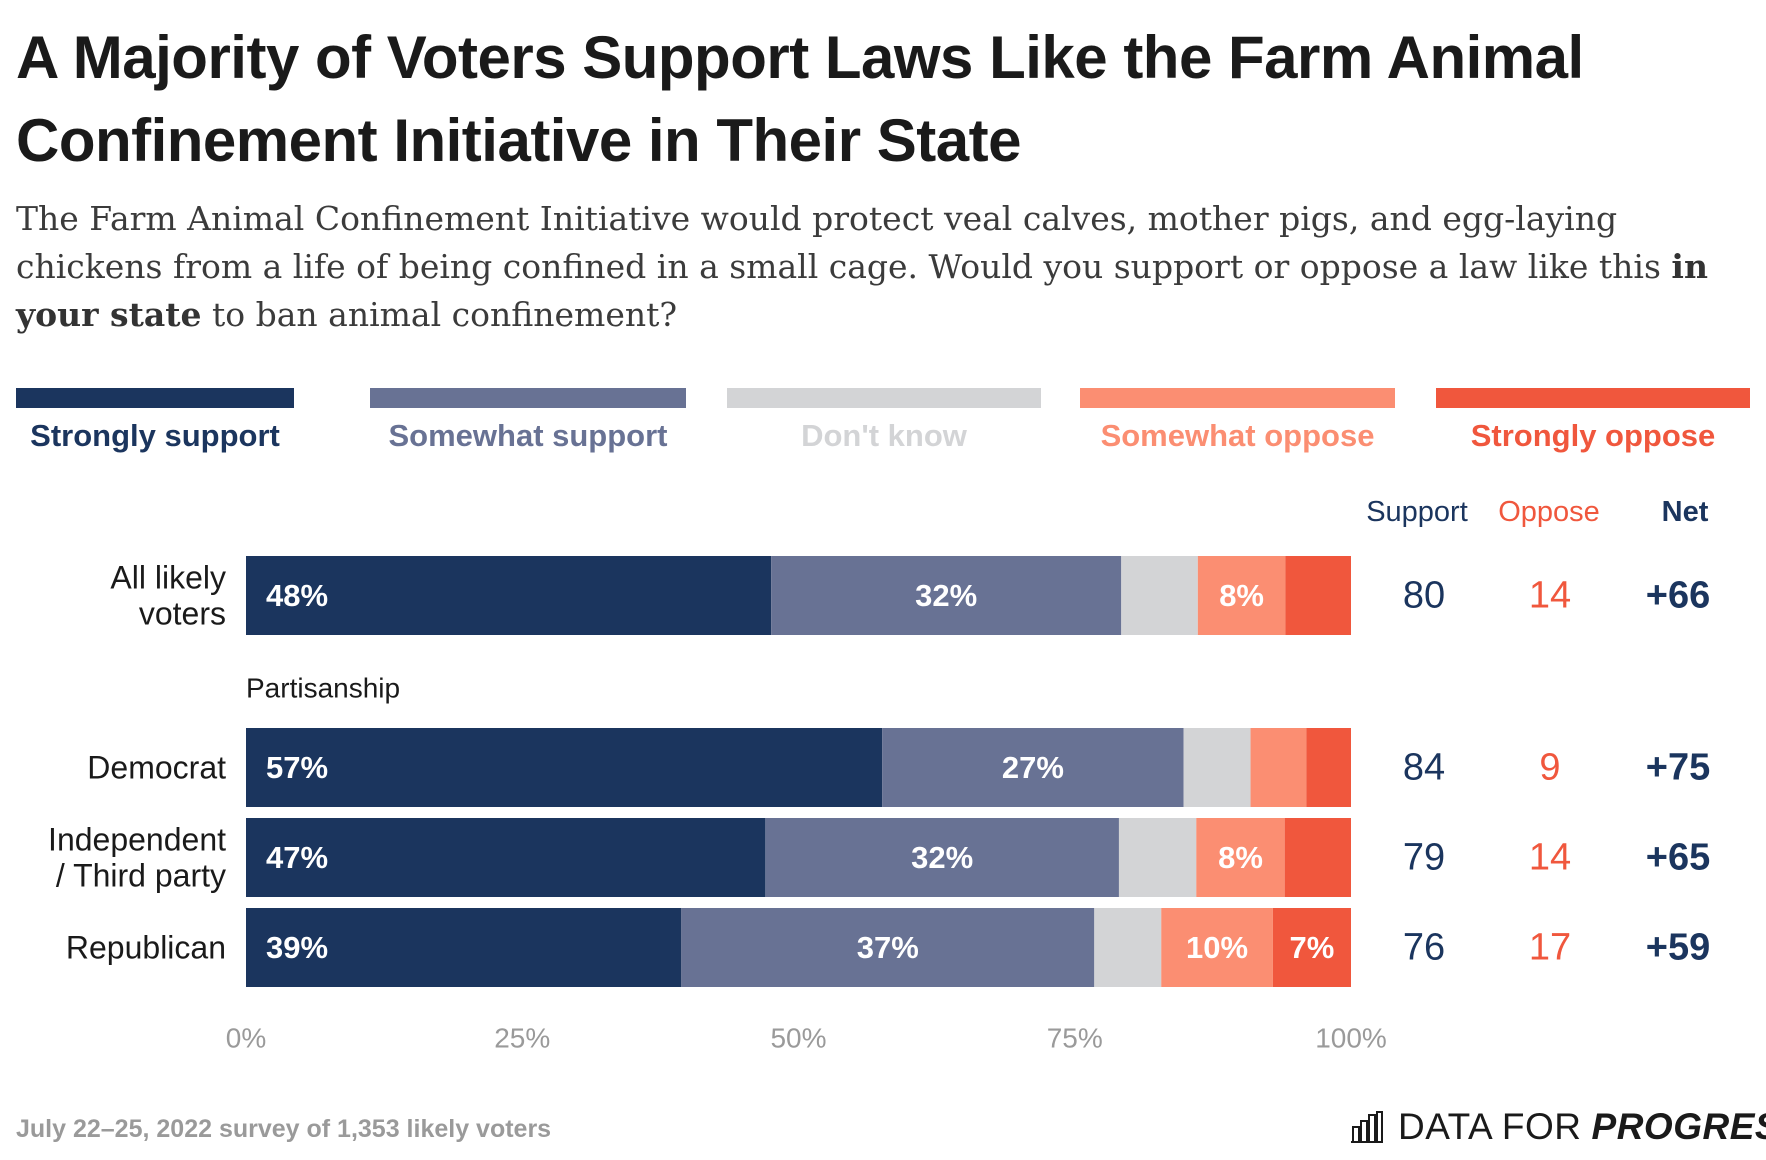 This screenshot has width=1766, height=1160. Describe the element at coordinates (1351, 1038) in the screenshot. I see `x-tick-label: 100%` at that location.